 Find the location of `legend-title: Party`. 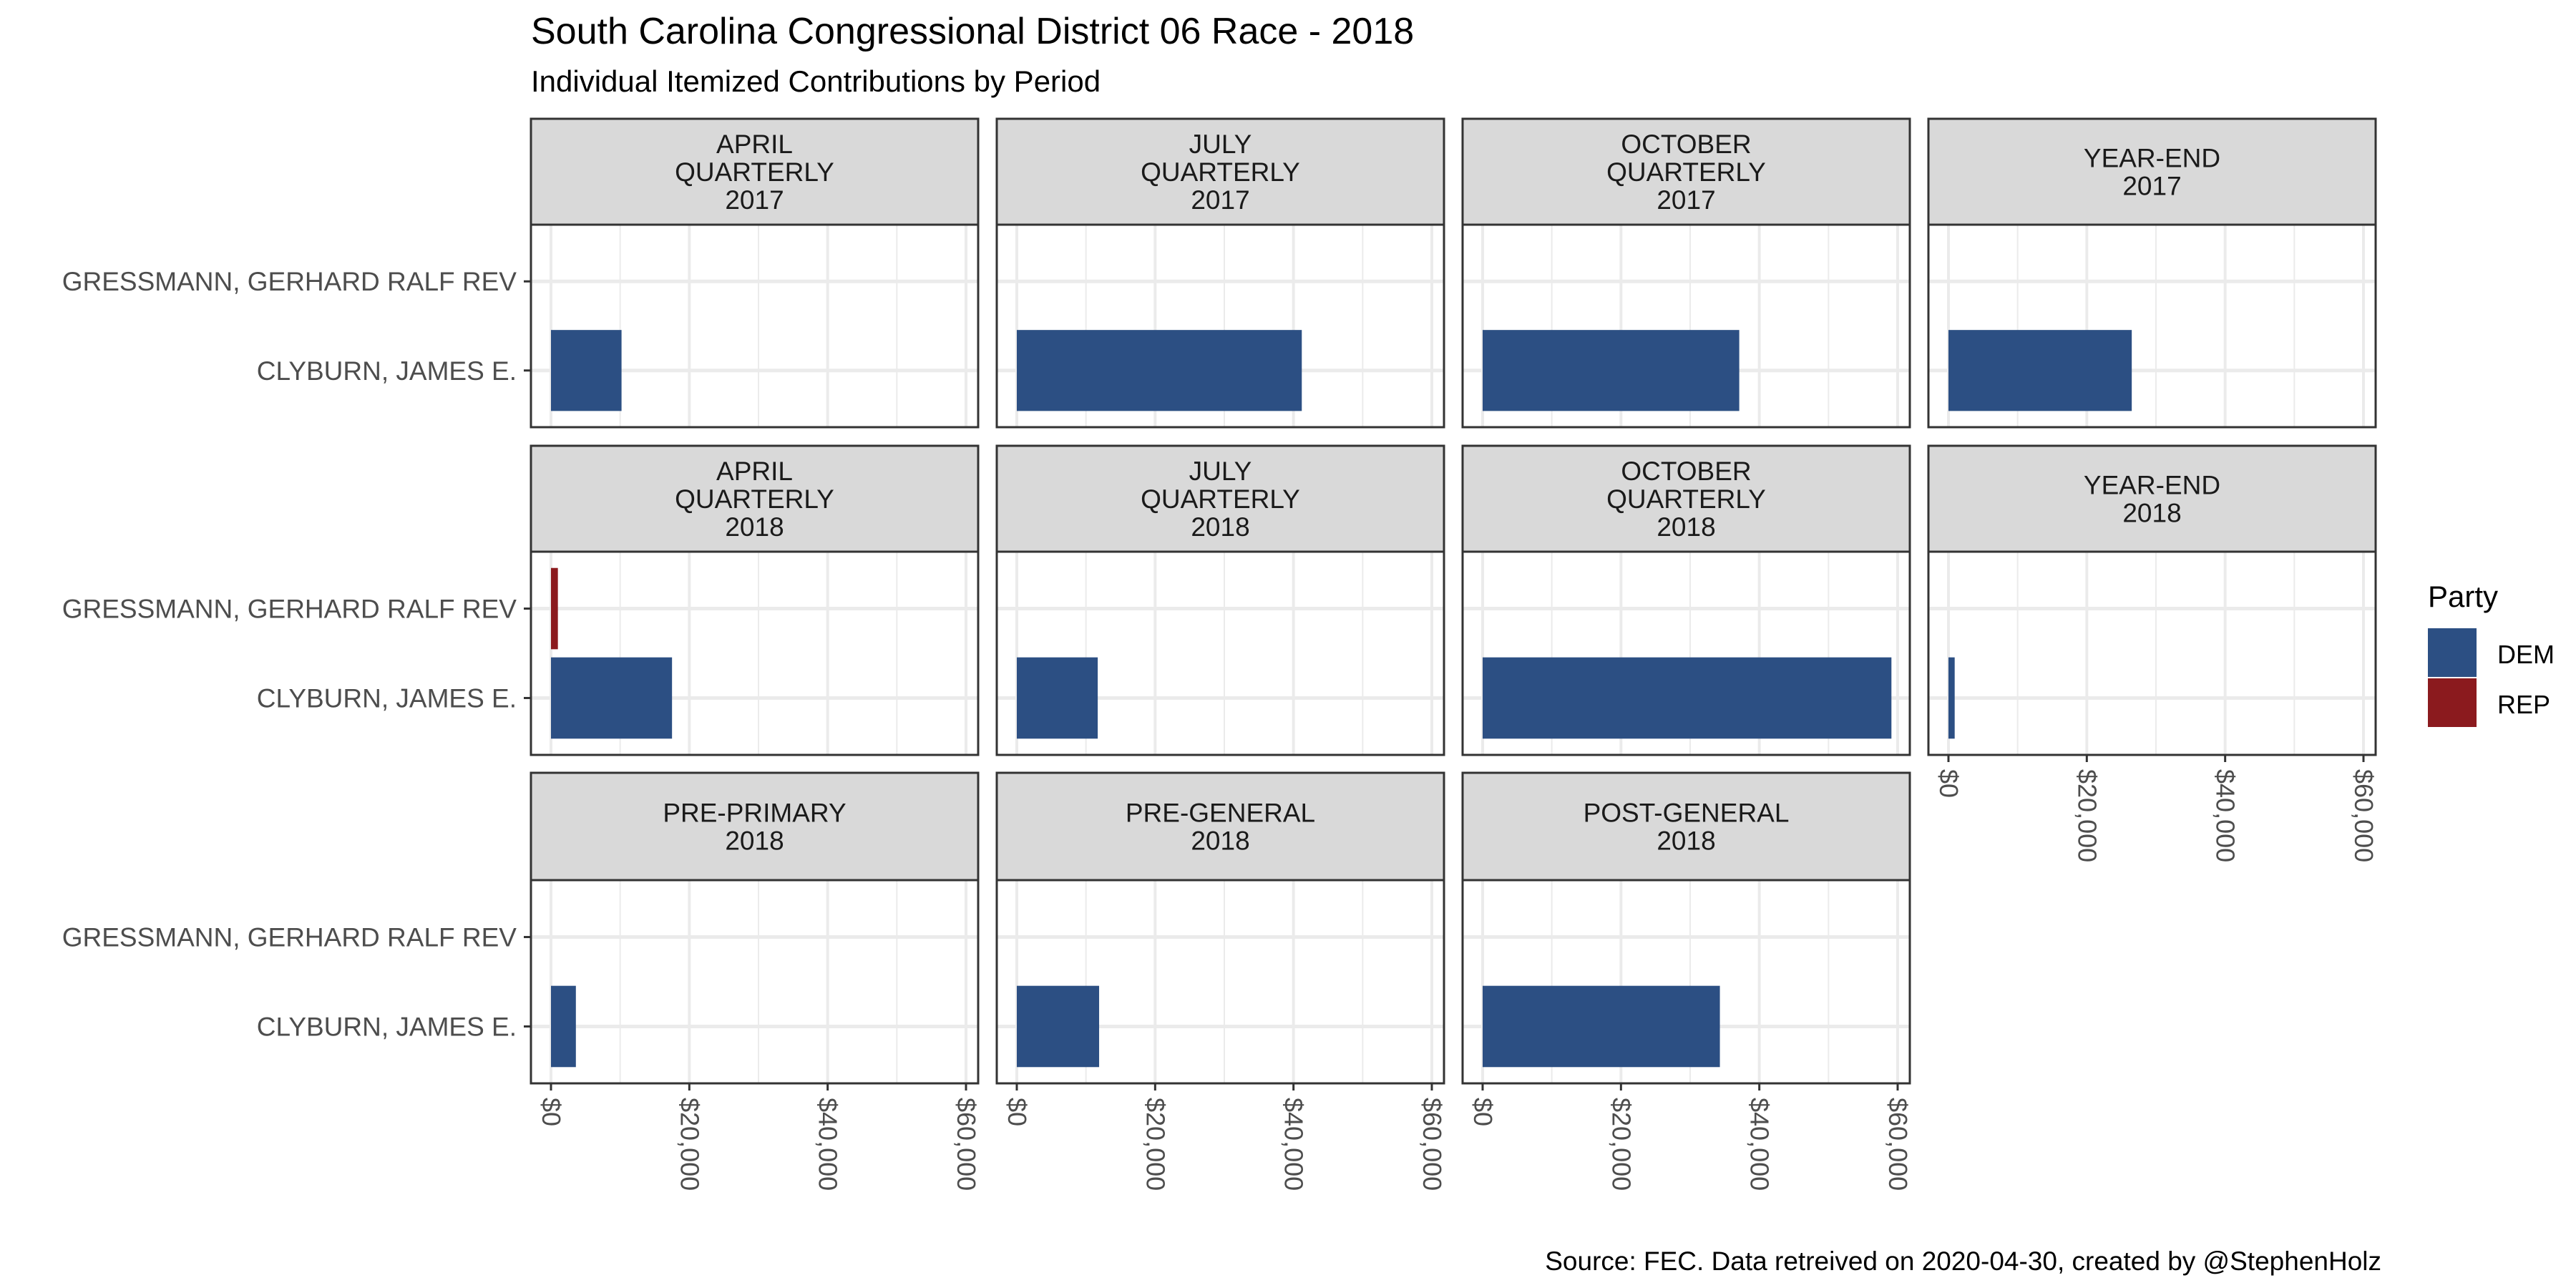

legend-title: Party is located at coordinates (2463, 596).